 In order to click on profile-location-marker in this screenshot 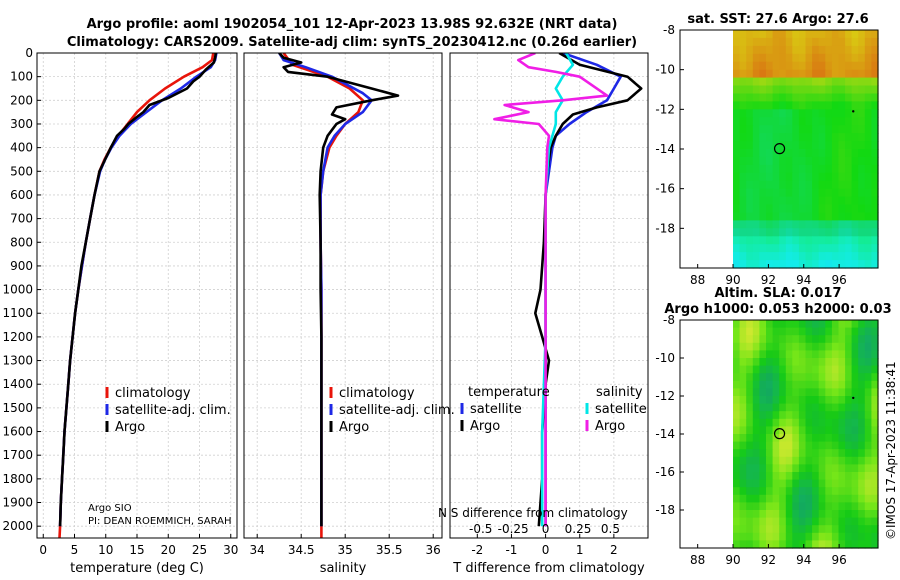, I will do `click(779, 434)`.